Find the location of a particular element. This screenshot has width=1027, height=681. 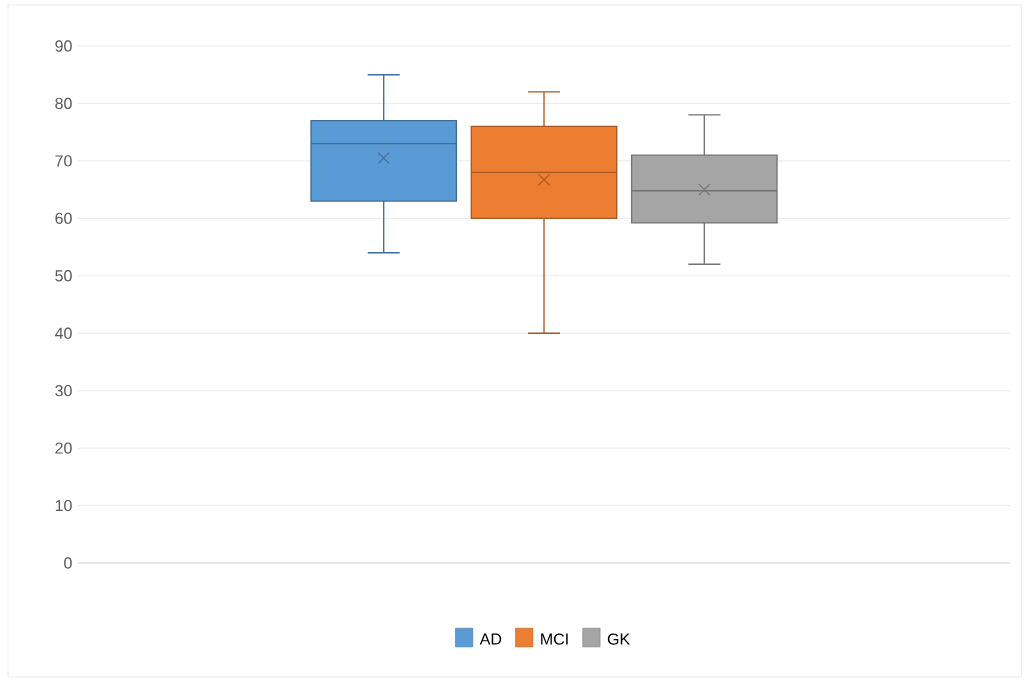

y-tick-label: 90 is located at coordinates (63, 46).